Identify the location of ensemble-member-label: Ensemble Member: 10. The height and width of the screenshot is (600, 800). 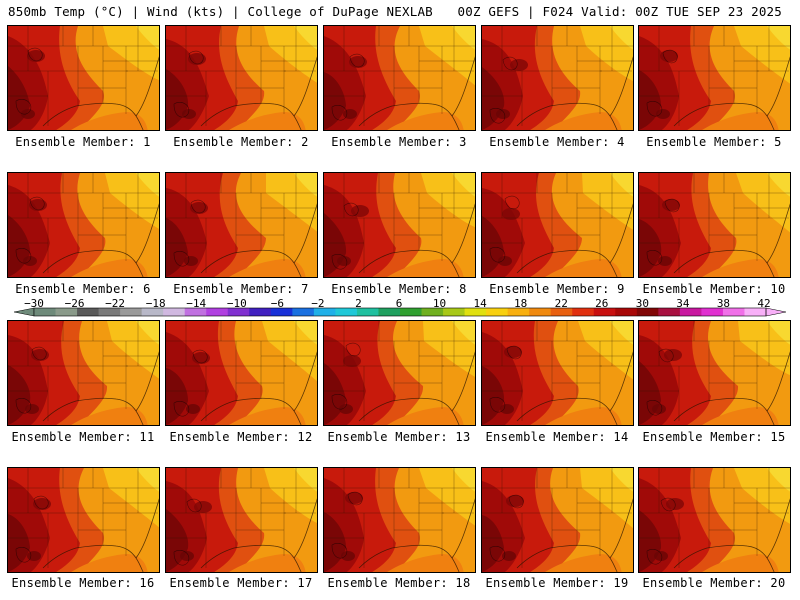
(714, 289).